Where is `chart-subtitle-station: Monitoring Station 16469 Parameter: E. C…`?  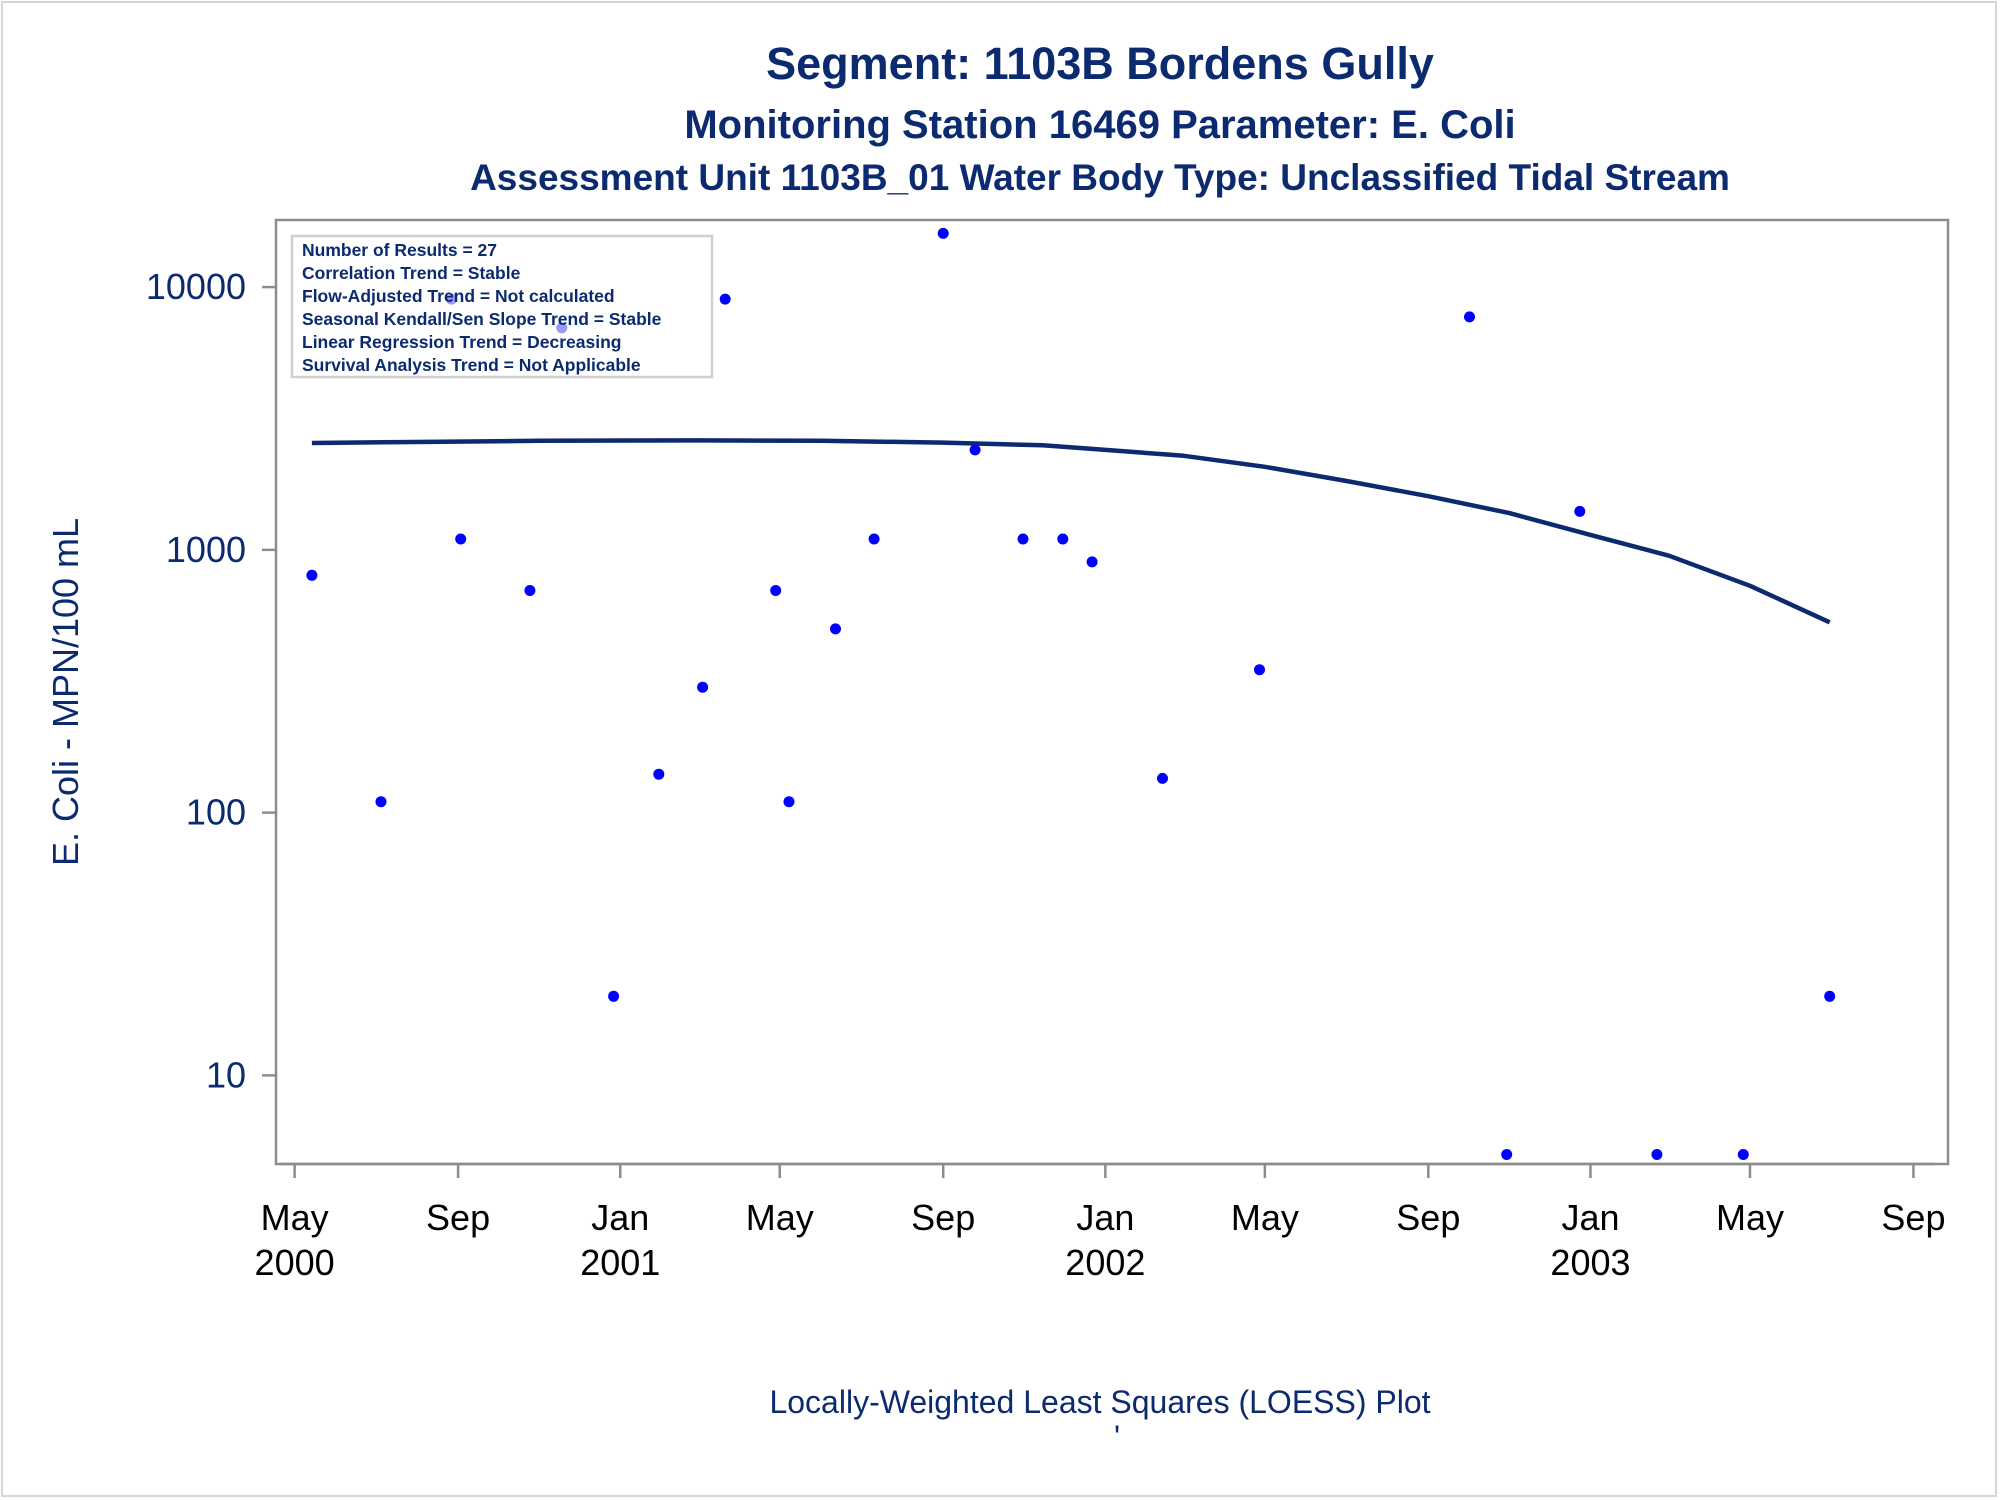
chart-subtitle-station: Monitoring Station 16469 Parameter: E. C… is located at coordinates (1099, 125).